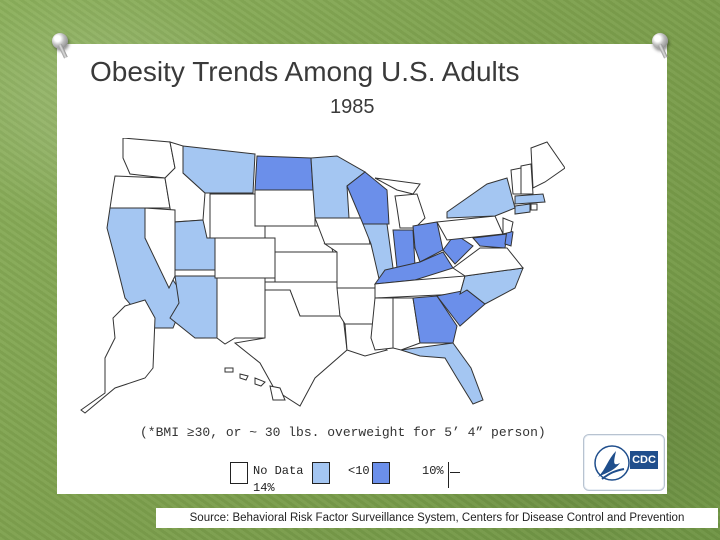 Image resolution: width=720 pixels, height=540 pixels. I want to click on state-RI, so click(534, 207).